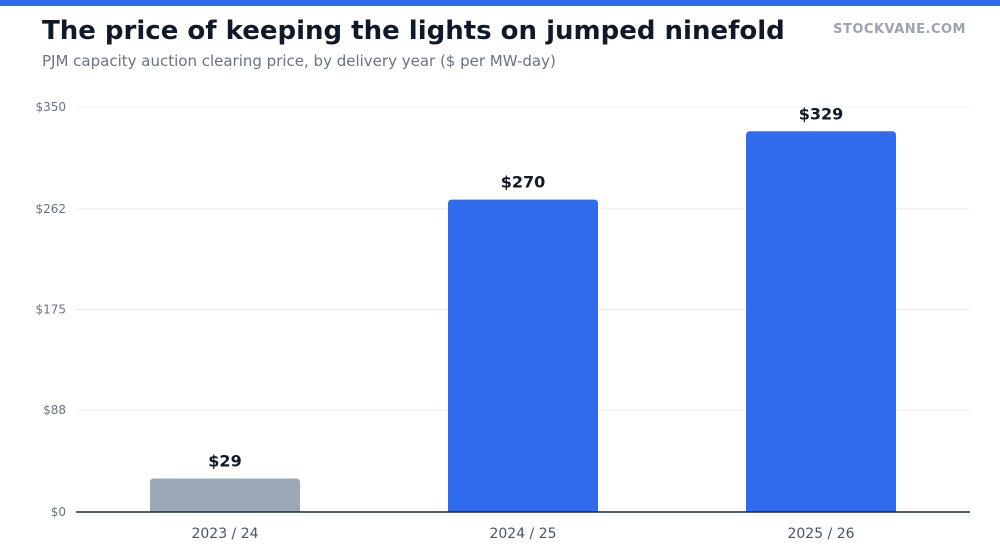  What do you see at coordinates (50, 107) in the screenshot?
I see `y-tick-label: $350` at bounding box center [50, 107].